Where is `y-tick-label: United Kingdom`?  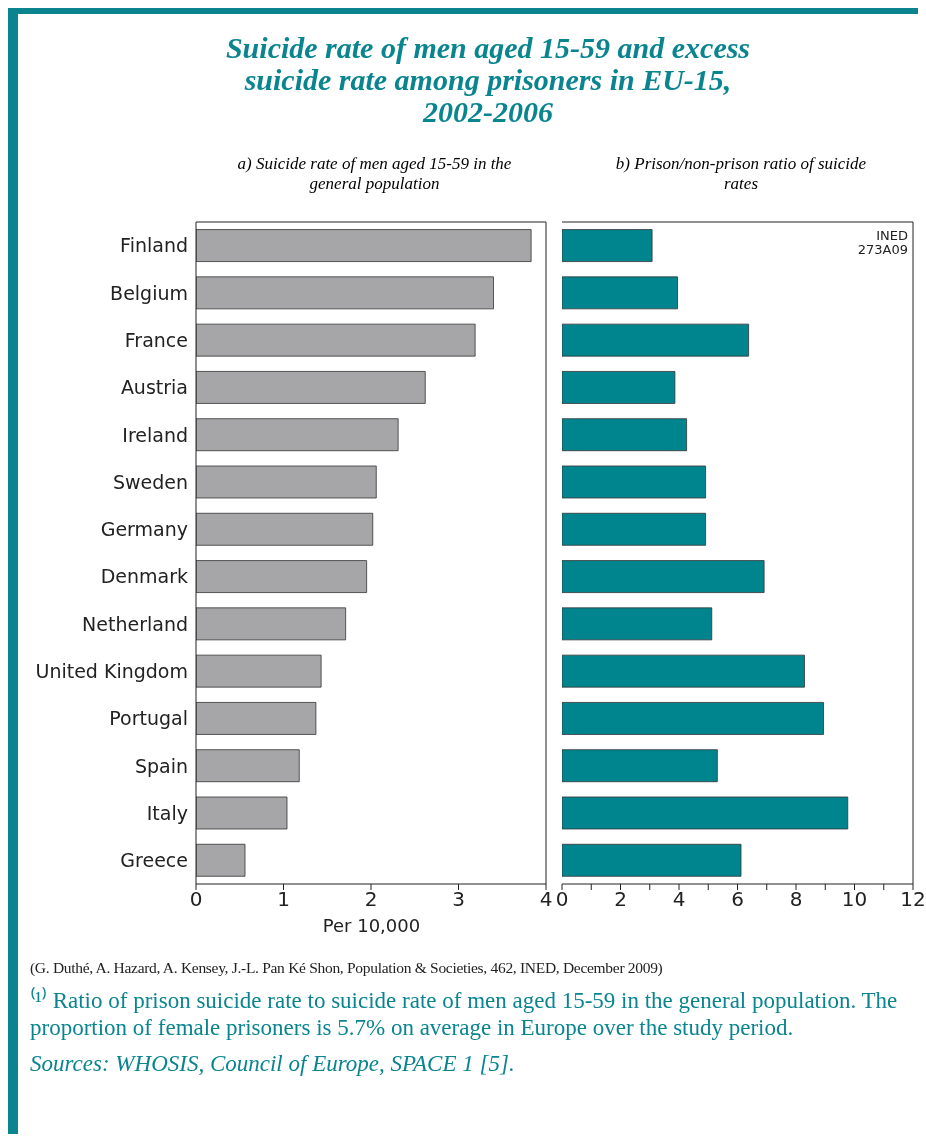
y-tick-label: United Kingdom is located at coordinates (111, 670).